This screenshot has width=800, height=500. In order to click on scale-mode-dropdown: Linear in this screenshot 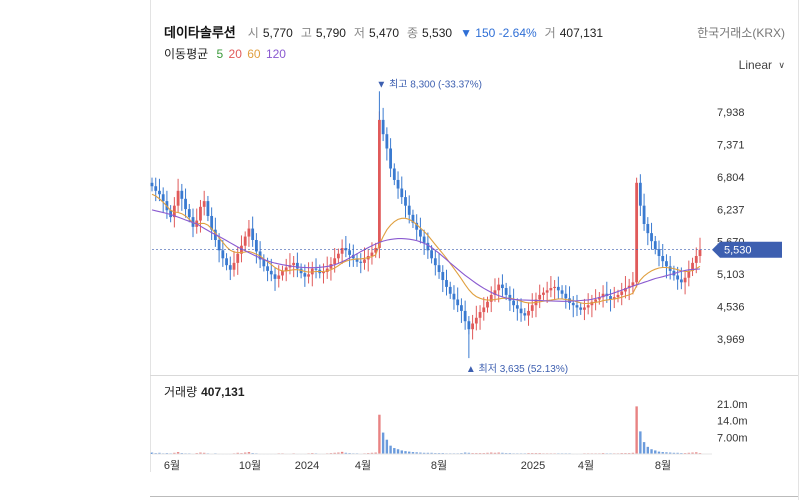, I will do `click(755, 65)`.